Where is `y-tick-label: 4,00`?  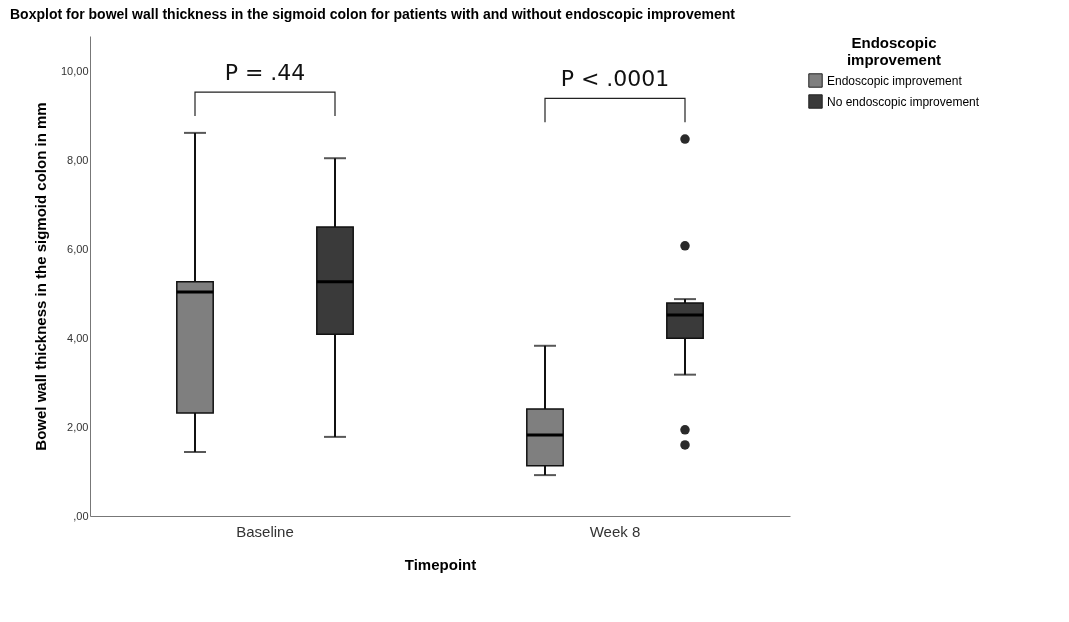
y-tick-label: 4,00 is located at coordinates (78, 337).